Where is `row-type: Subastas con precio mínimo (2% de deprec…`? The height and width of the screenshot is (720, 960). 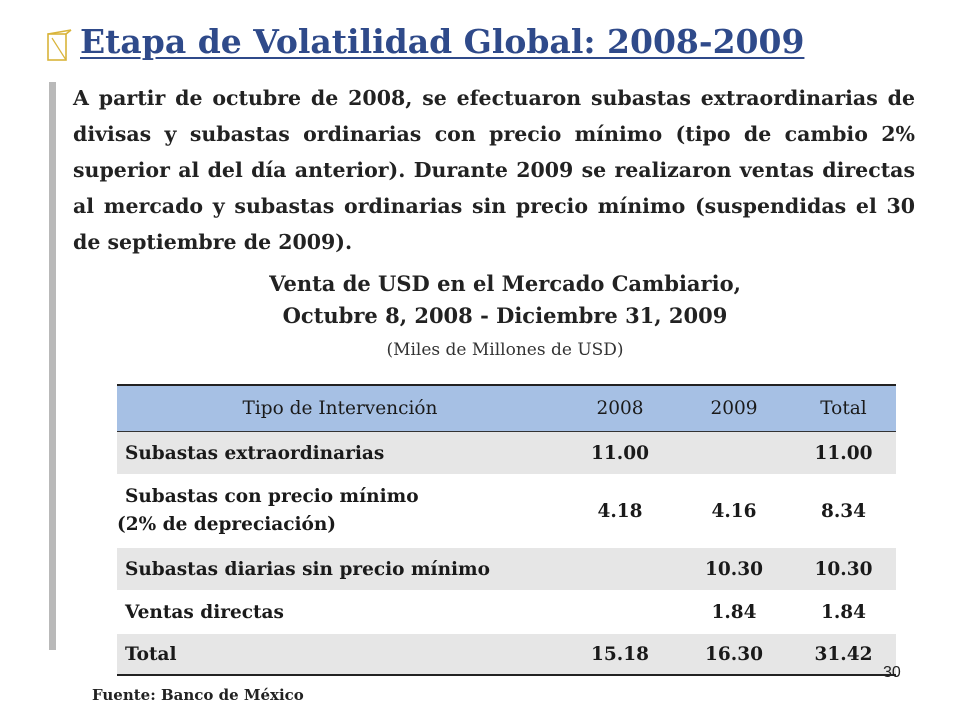
row-type: Subastas con precio mínimo (2% de deprec… is located at coordinates (340, 511).